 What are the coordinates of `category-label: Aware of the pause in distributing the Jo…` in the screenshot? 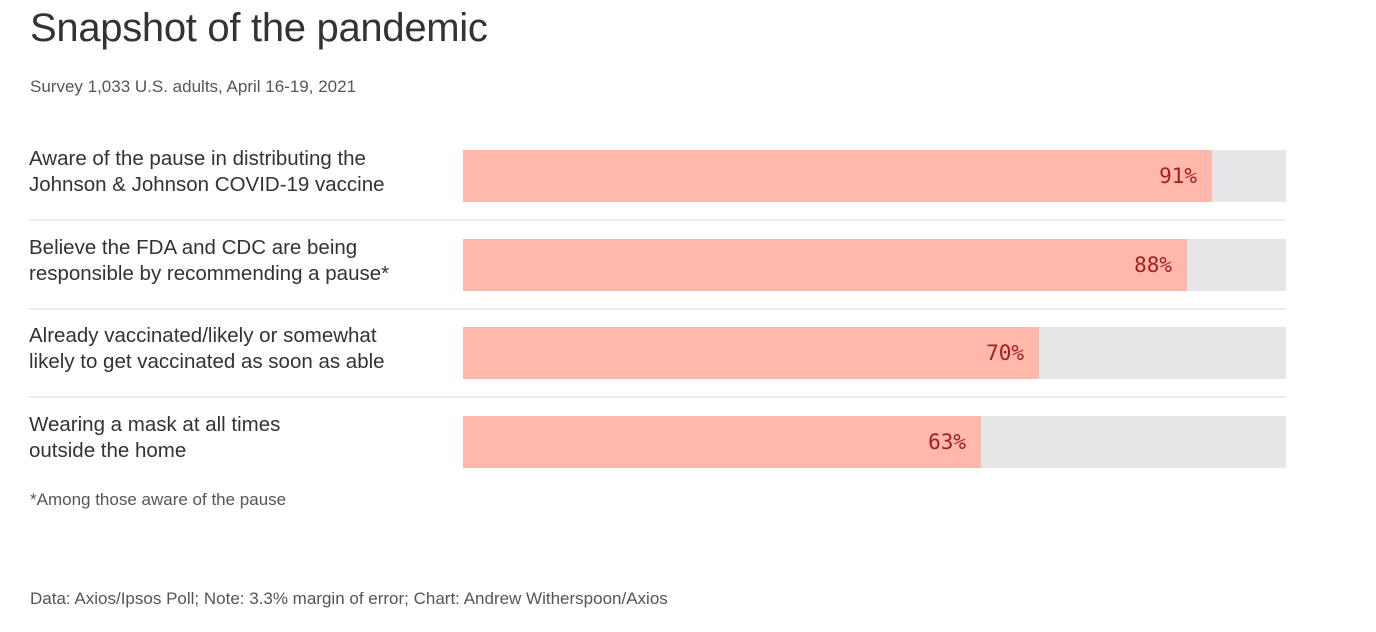 It's located at (239, 172).